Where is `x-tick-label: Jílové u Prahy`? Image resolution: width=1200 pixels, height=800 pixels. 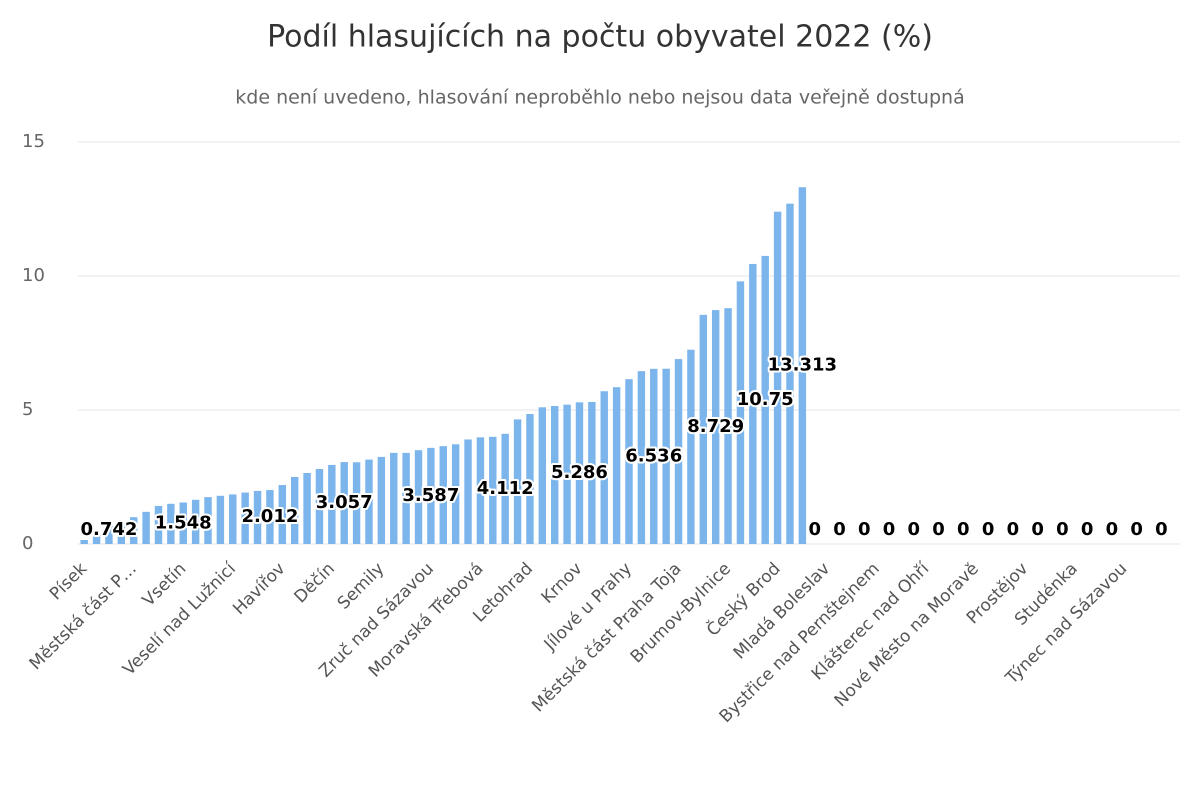 x-tick-label: Jílové u Prahy is located at coordinates (588, 607).